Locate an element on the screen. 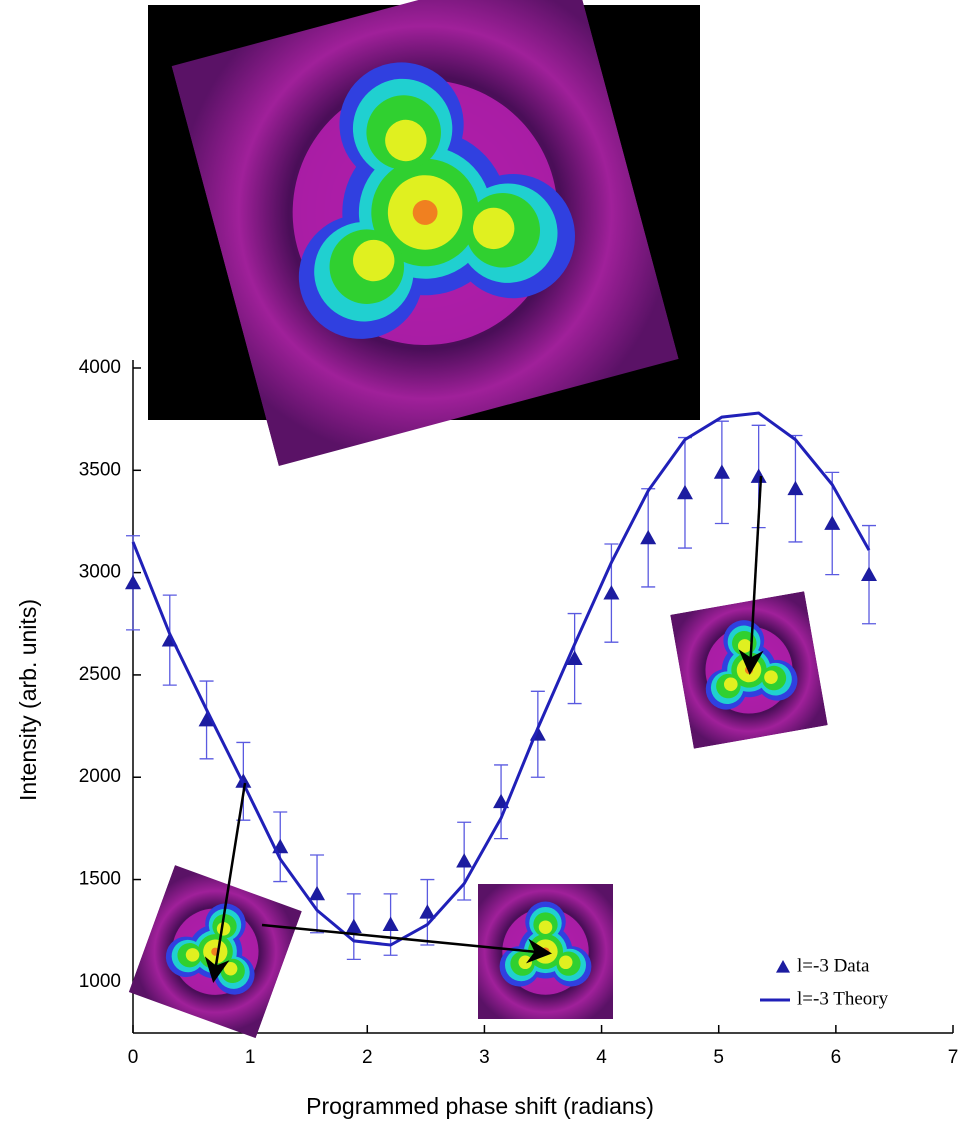 The width and height of the screenshot is (959, 1134). y-tick-label: 1000 is located at coordinates (100, 981).